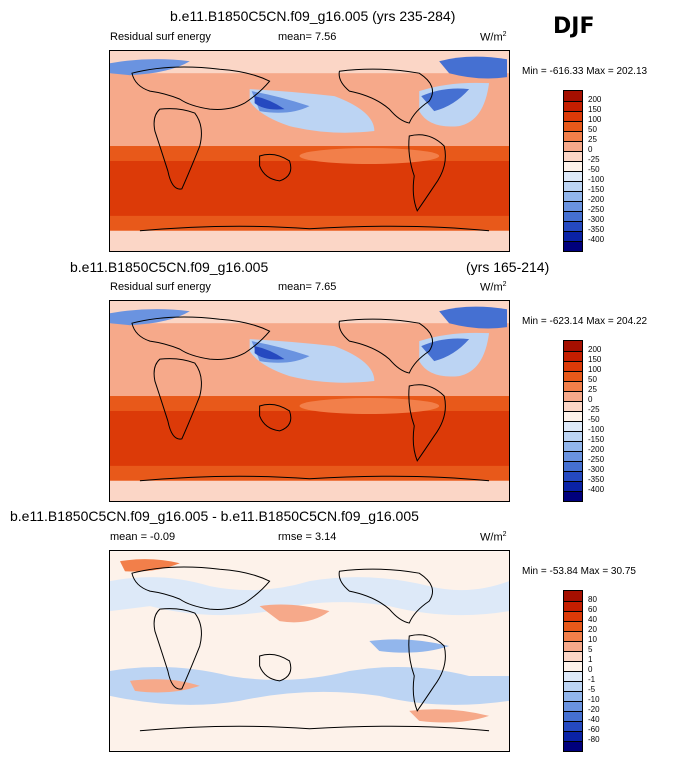  I want to click on panel-3-colorbar-tick: -1, so click(592, 679).